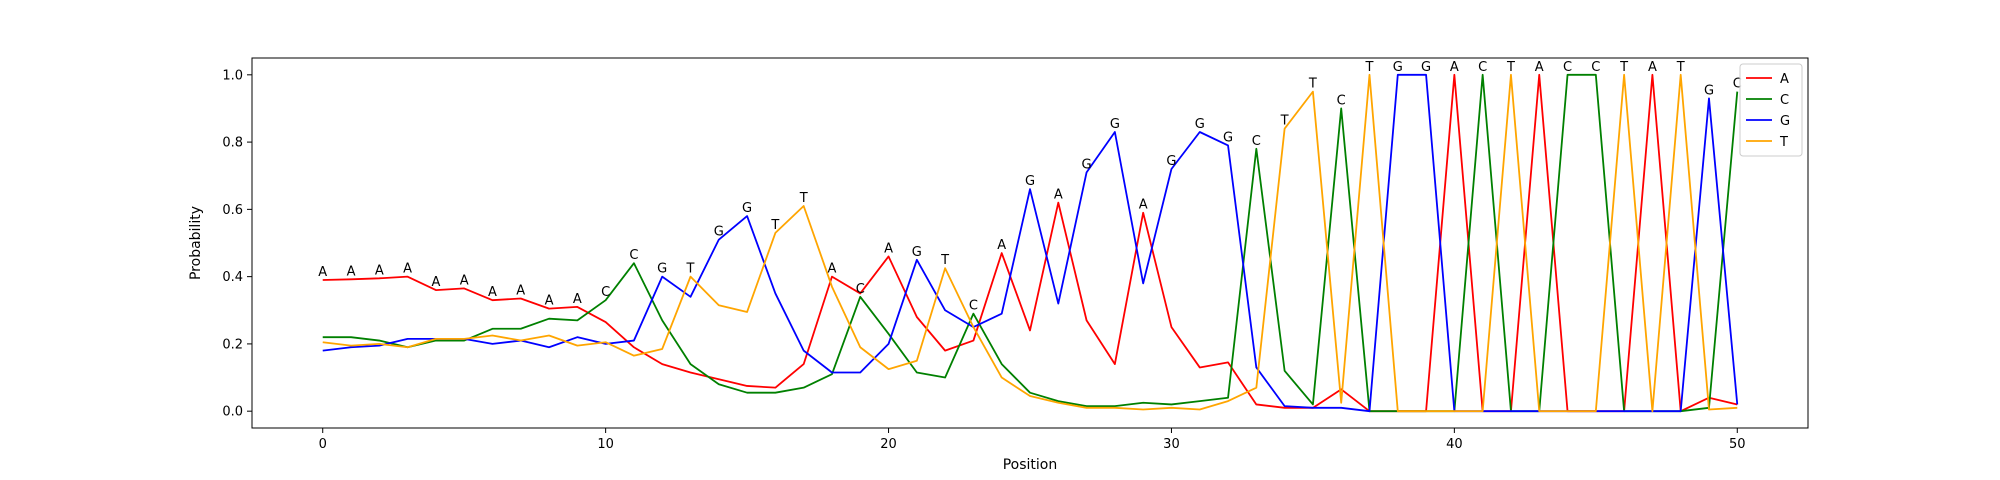 The image size is (2000, 480). Describe the element at coordinates (1032, 440) in the screenshot. I see `x-ticks: 0 10 20 30 40 50` at that location.